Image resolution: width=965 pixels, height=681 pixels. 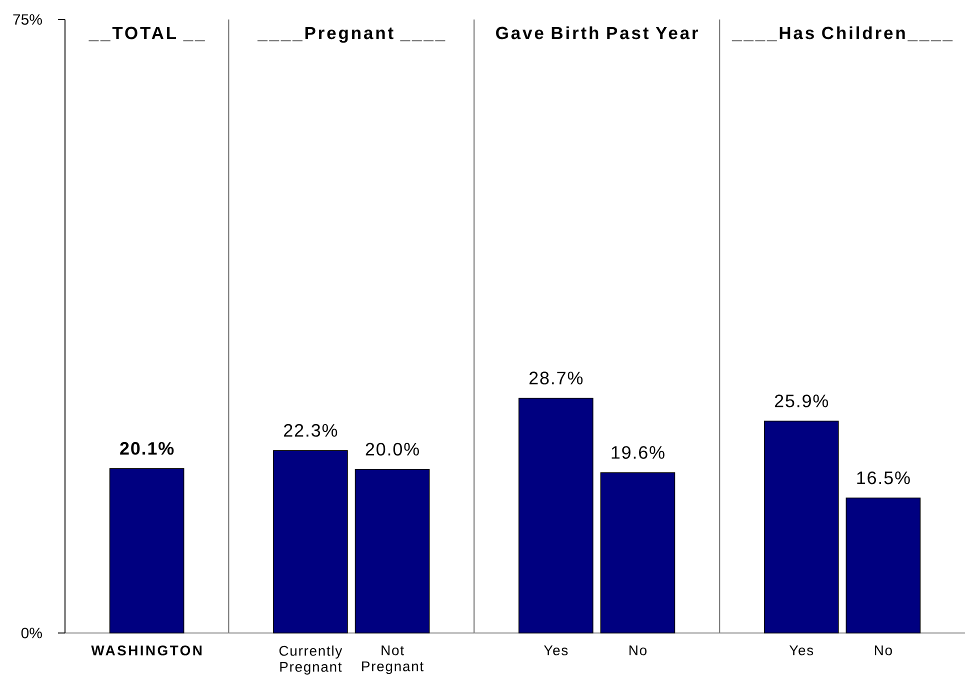 What do you see at coordinates (638, 452) in the screenshot?
I see `data-label: 19.6%` at bounding box center [638, 452].